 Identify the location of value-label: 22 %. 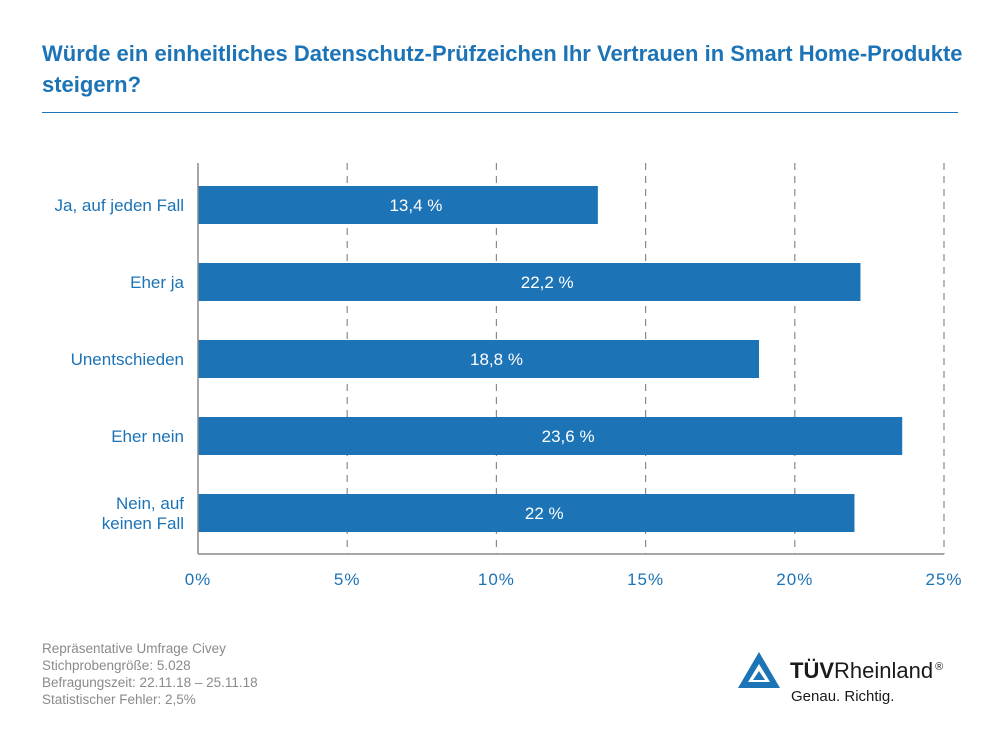
(544, 513).